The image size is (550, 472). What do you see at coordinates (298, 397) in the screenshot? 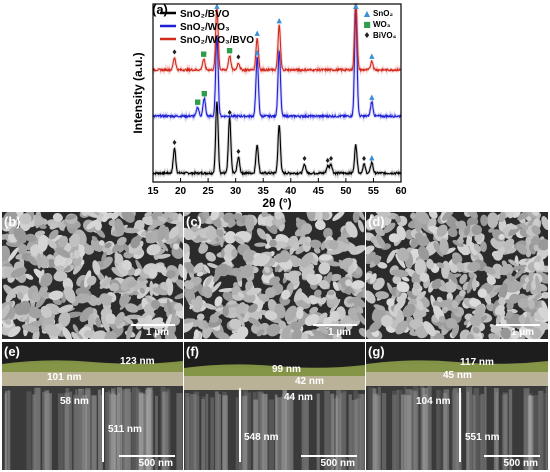
I see `thickness-label: 44 nm` at bounding box center [298, 397].